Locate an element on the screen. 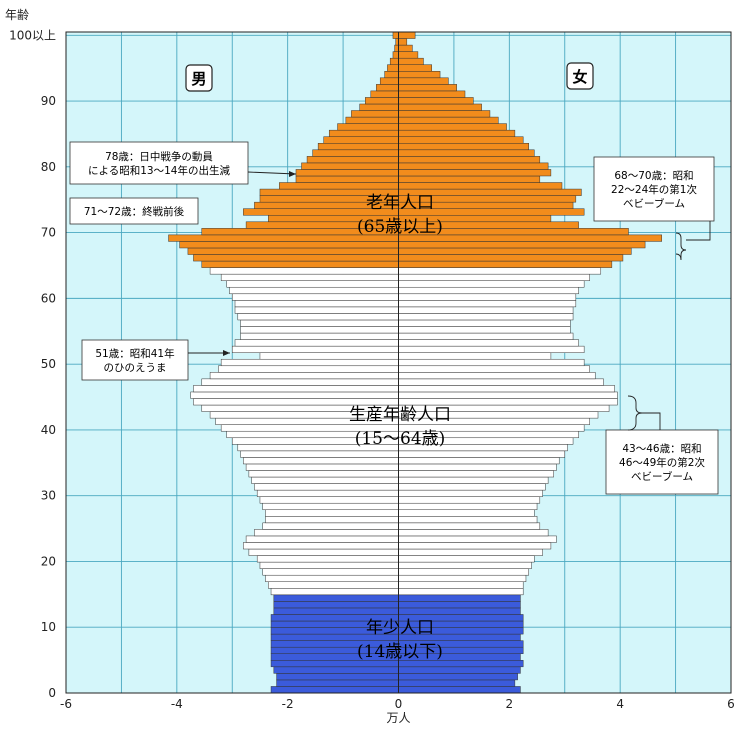 Image resolution: width=741 pixels, height=733 pixels. group-label-young: 年少人口 (14歳以下) is located at coordinates (400, 640).